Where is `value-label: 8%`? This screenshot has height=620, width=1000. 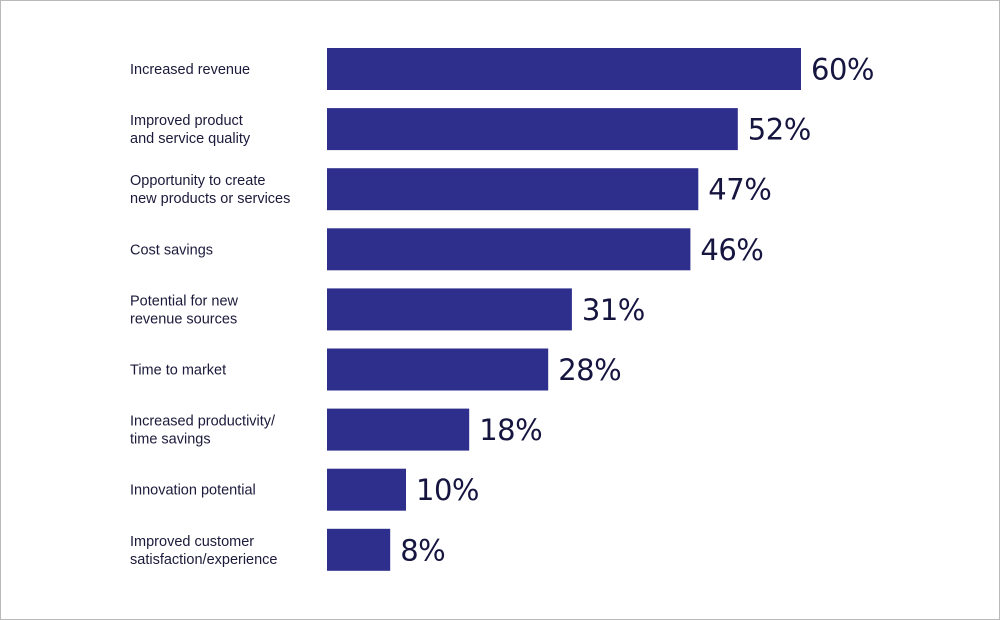 value-label: 8% is located at coordinates (422, 550).